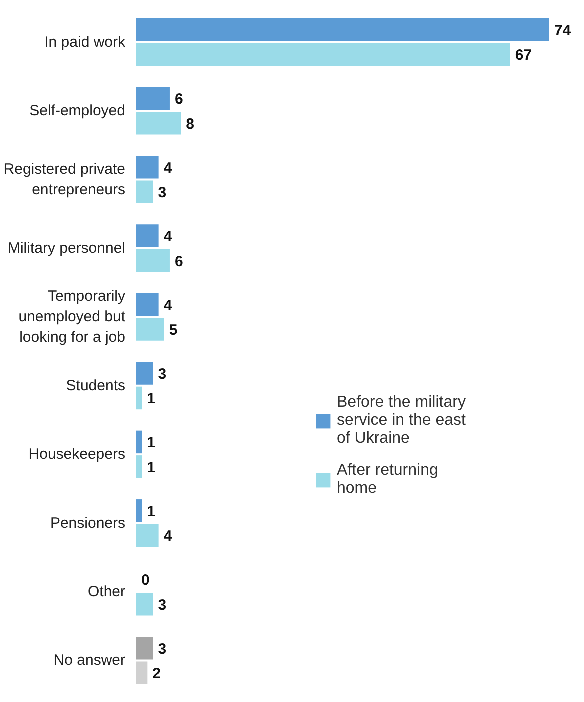  What do you see at coordinates (173, 331) in the screenshot?
I see `data-label: 5` at bounding box center [173, 331].